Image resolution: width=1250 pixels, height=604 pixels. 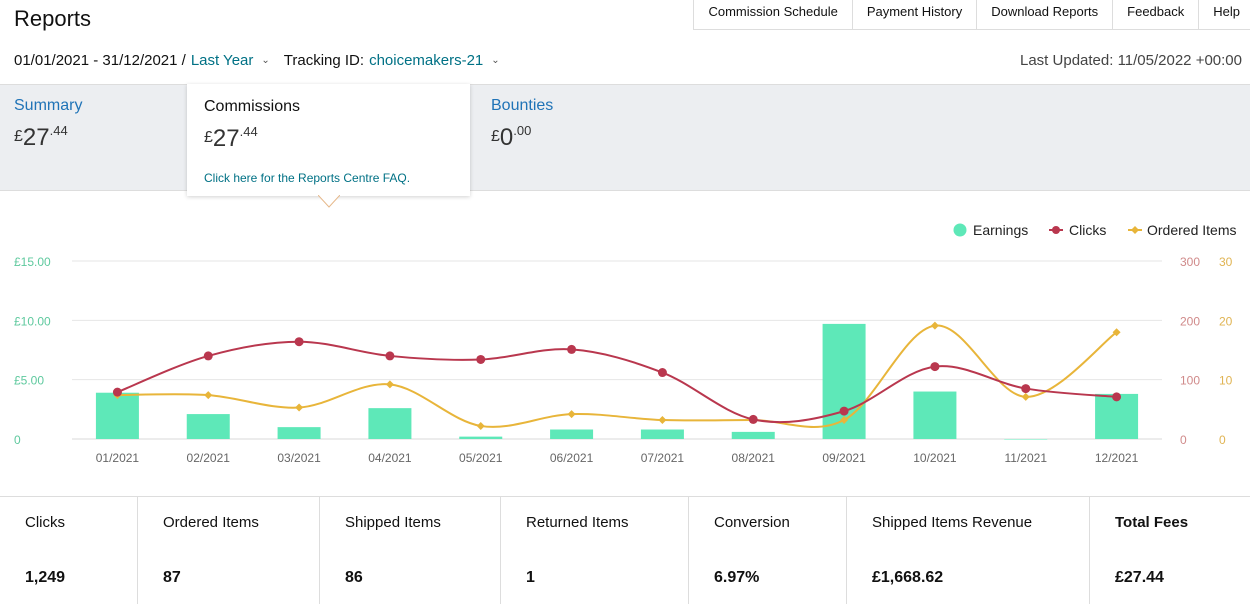 What do you see at coordinates (1156, 14) in the screenshot?
I see `feedback-link: Feedback` at bounding box center [1156, 14].